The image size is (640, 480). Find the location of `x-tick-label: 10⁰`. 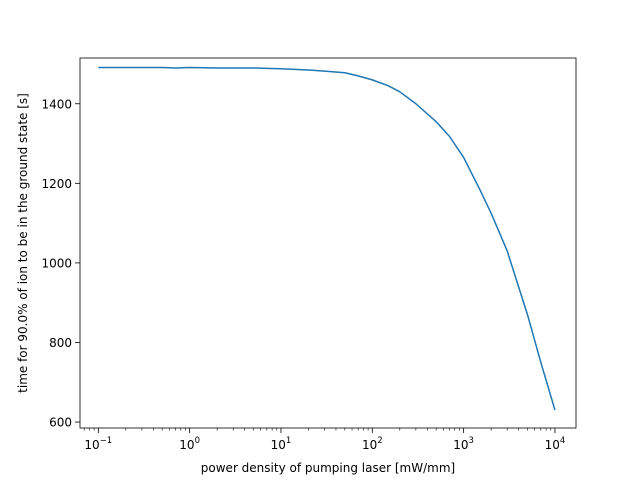

x-tick-label: 10⁰ is located at coordinates (189, 444).